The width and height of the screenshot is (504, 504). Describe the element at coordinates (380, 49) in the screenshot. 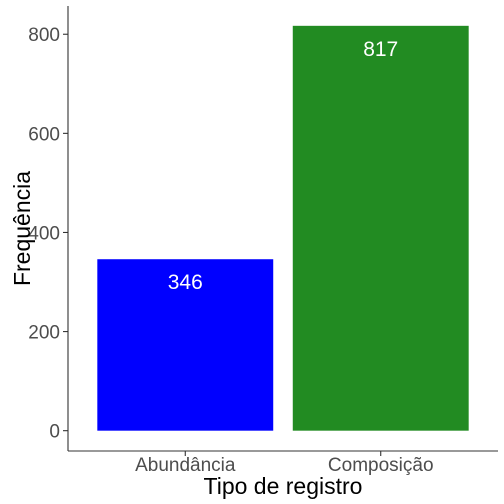

I see `data-label-2: 817` at that location.